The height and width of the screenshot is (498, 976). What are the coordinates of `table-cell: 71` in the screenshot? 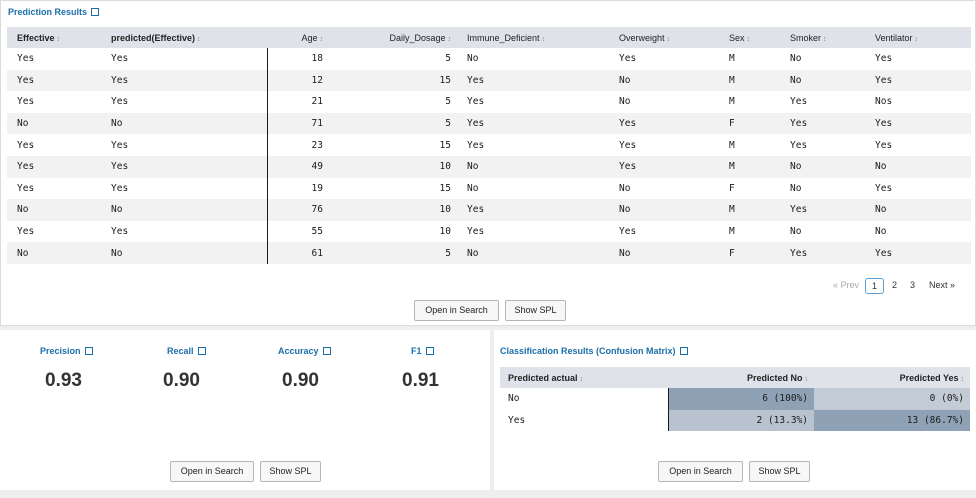 It's located at (298, 123).